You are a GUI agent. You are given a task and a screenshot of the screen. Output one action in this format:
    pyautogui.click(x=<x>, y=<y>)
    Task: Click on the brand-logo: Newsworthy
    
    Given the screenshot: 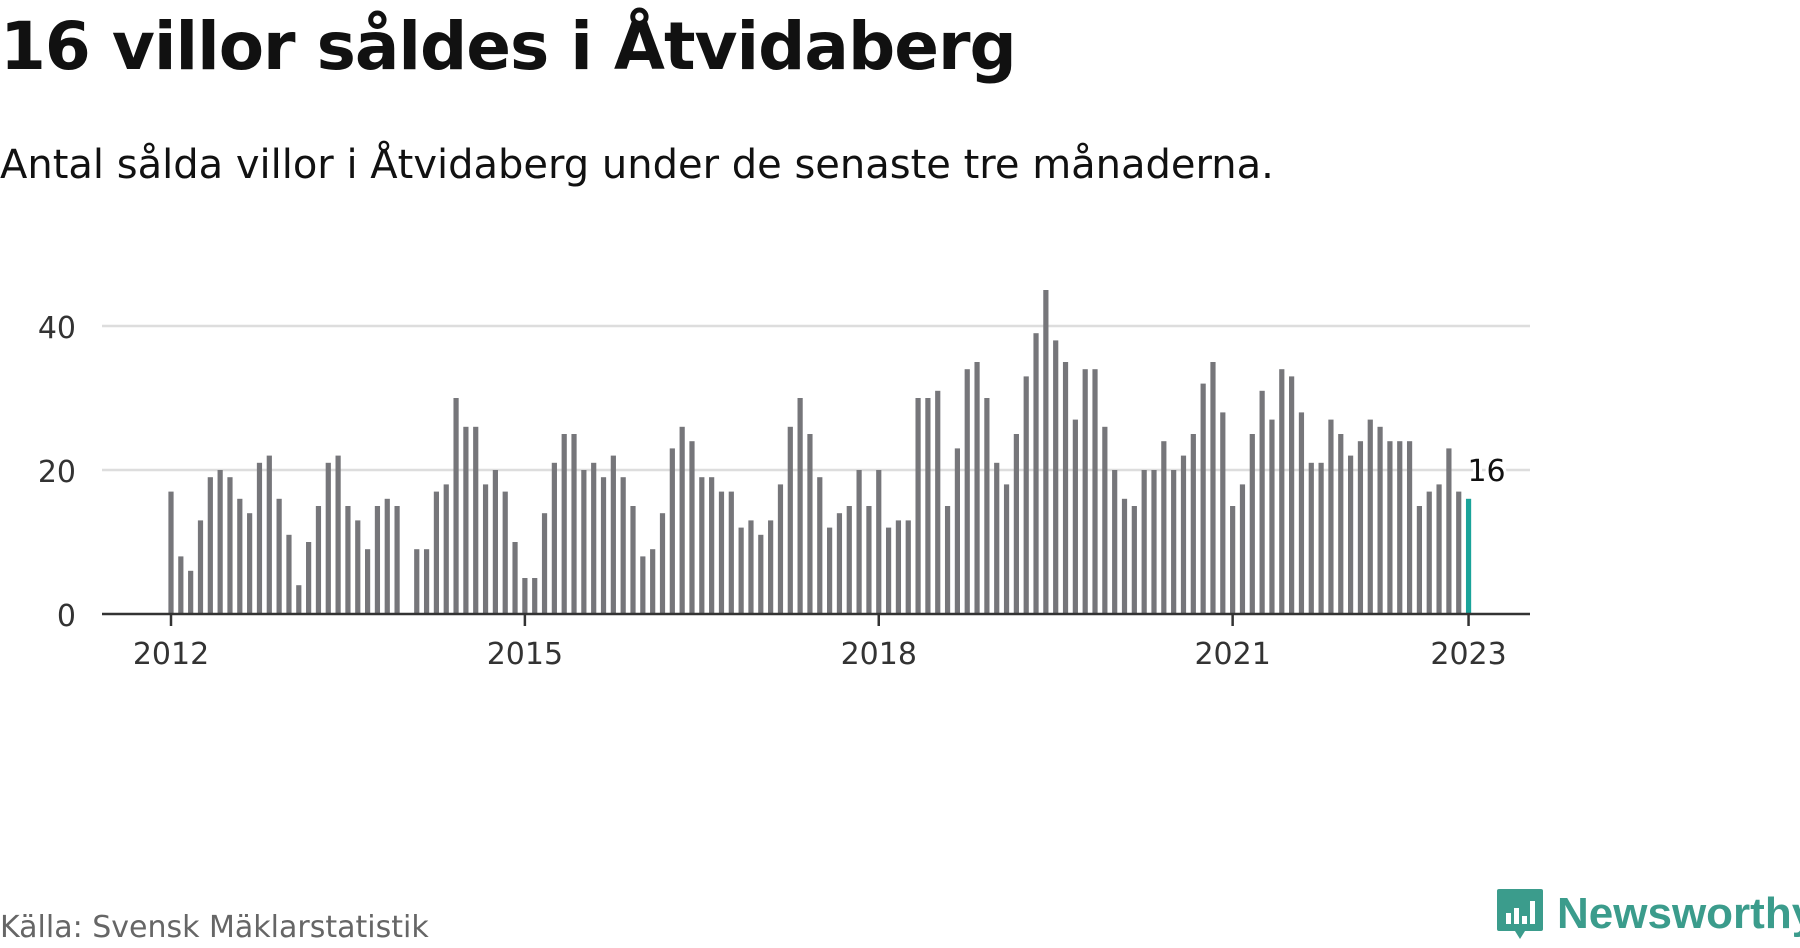 What is the action you would take?
    pyautogui.click(x=1647, y=914)
    